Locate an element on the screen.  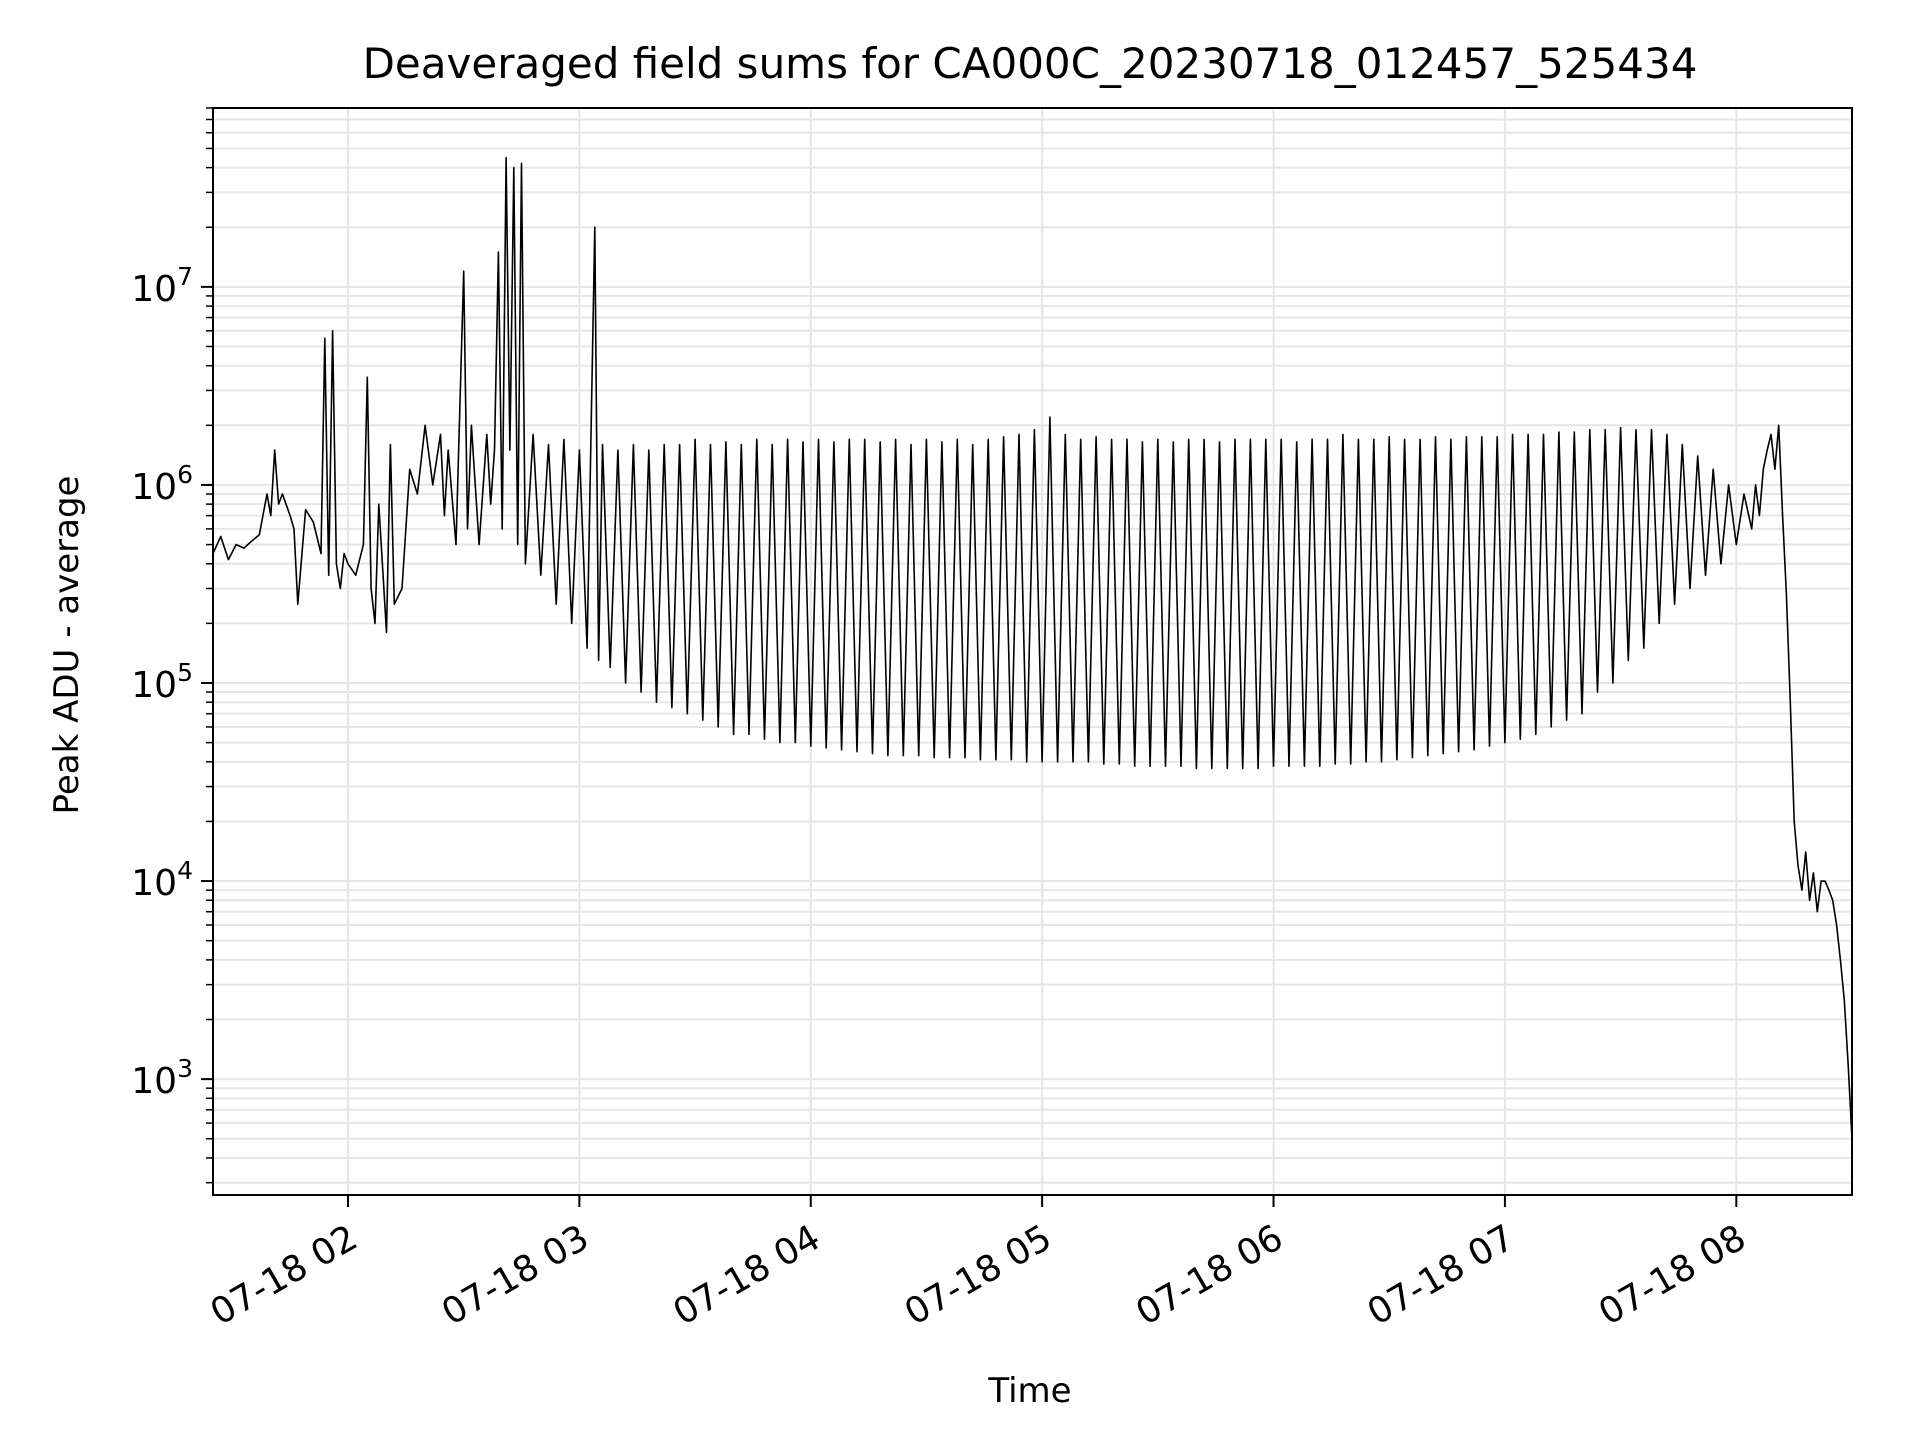
y-tick-label: 10⁵ is located at coordinates (162, 682).